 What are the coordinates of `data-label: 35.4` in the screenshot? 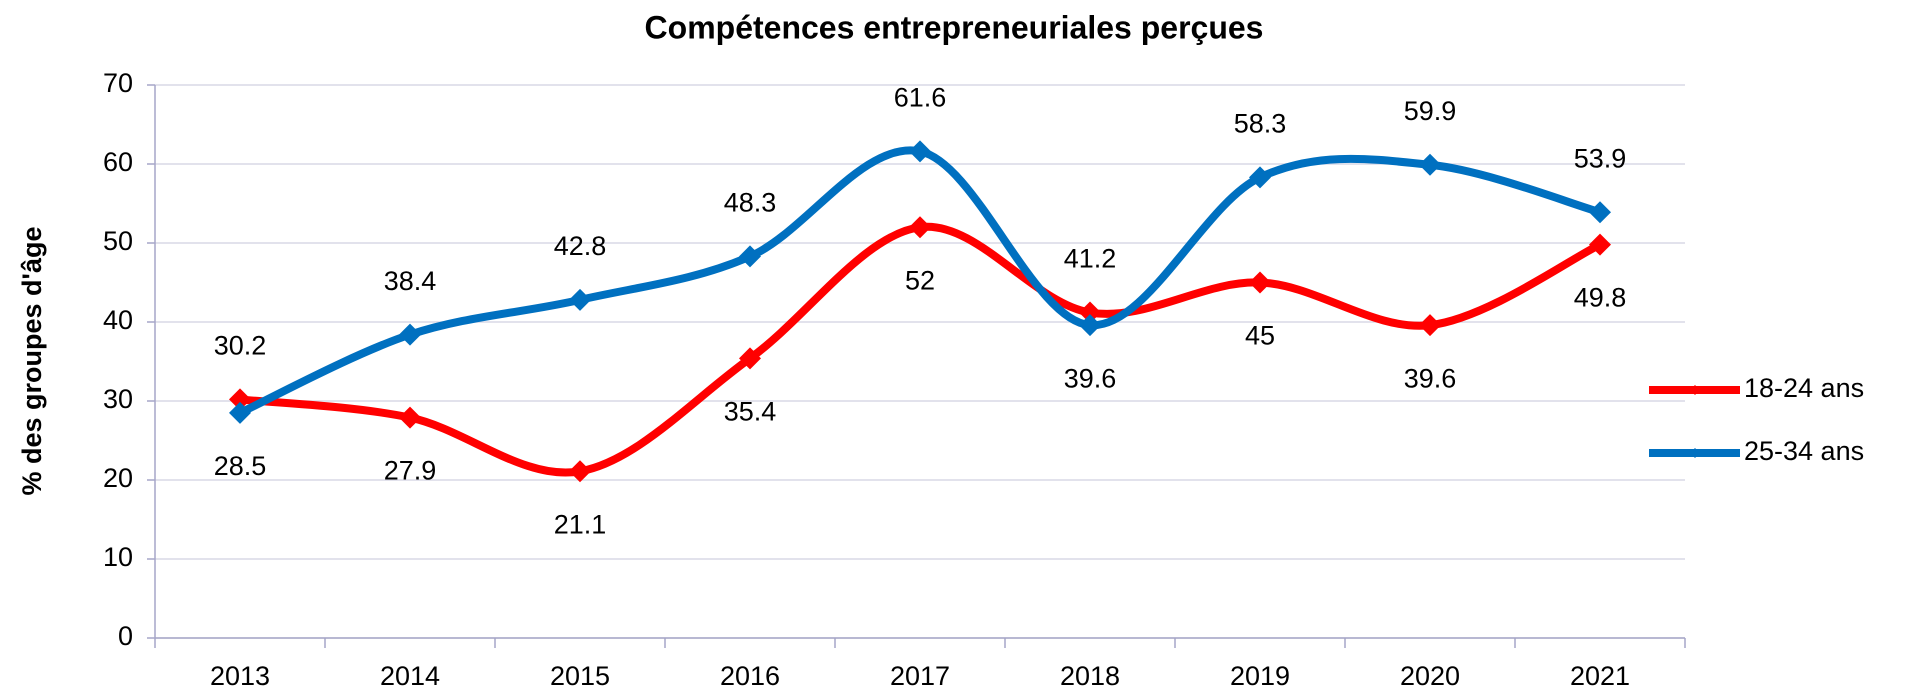 It's located at (750, 411).